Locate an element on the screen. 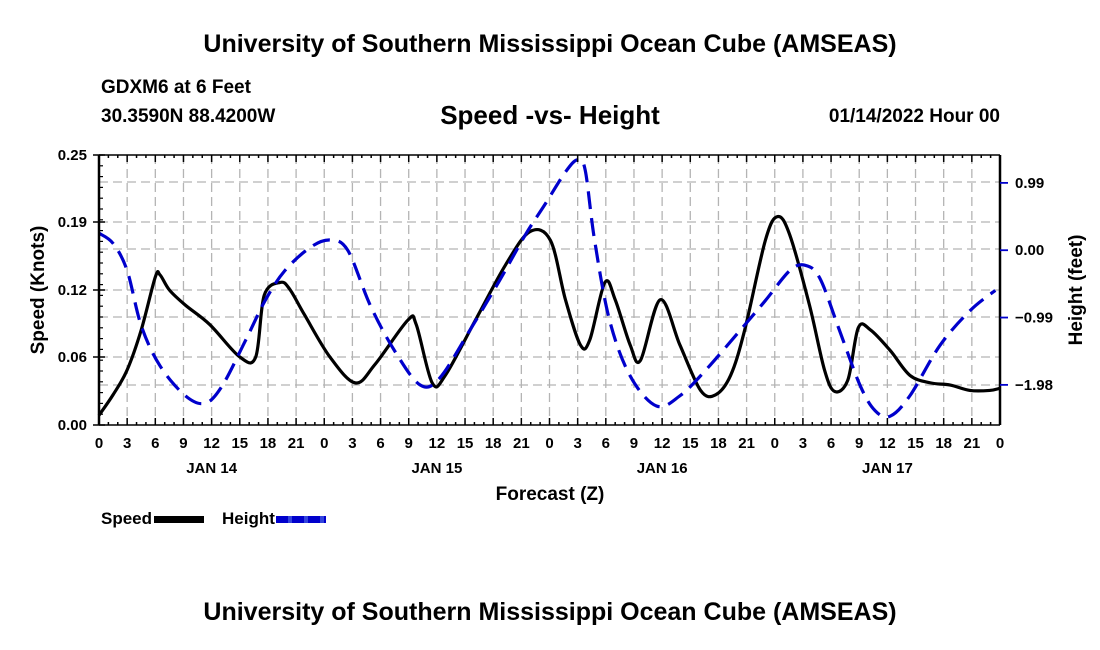 The width and height of the screenshot is (1100, 650). legend-speed-label: Speed is located at coordinates (127, 518).